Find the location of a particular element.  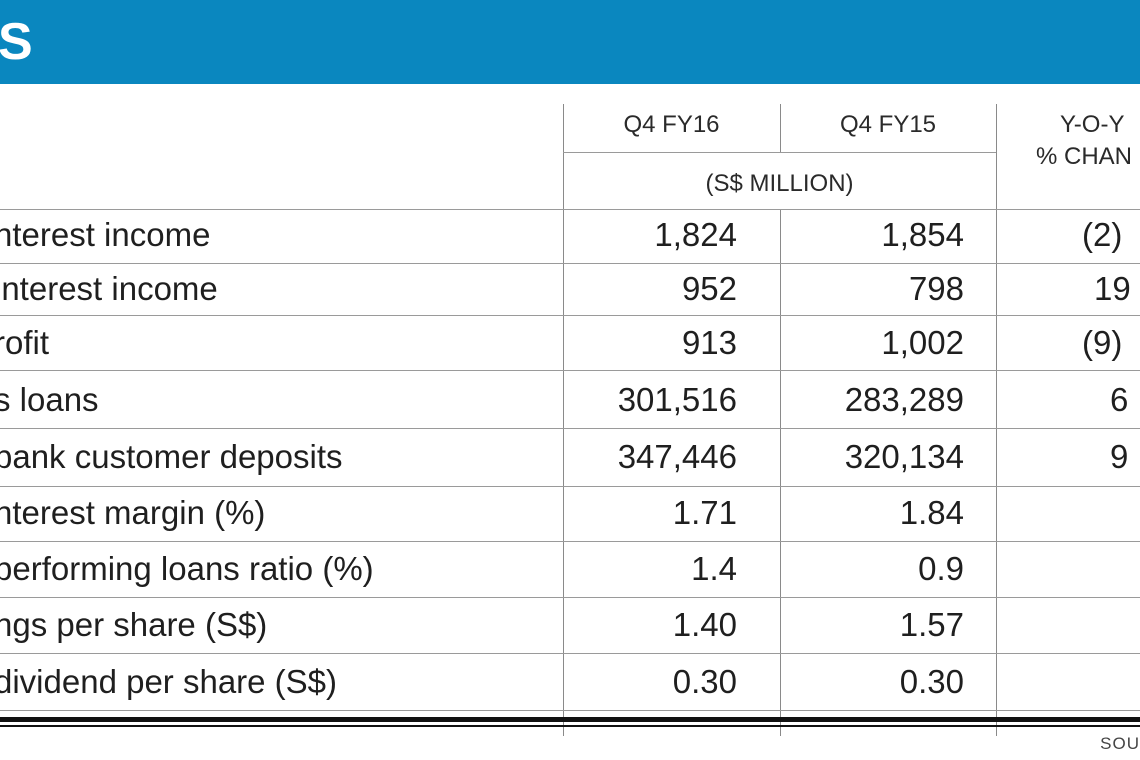

bottom-rule-thin is located at coordinates (570, 726).